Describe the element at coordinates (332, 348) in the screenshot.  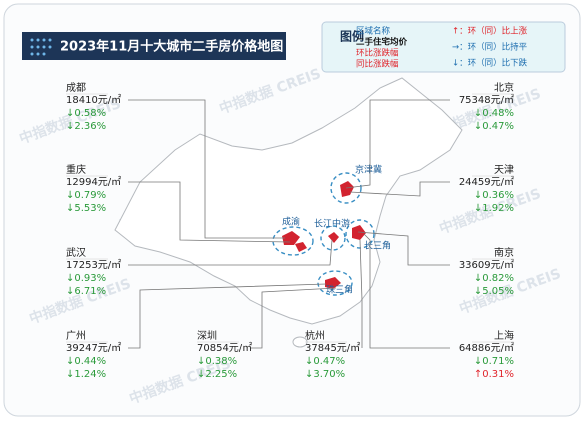
I see `city-price: 37845元/㎡` at that location.